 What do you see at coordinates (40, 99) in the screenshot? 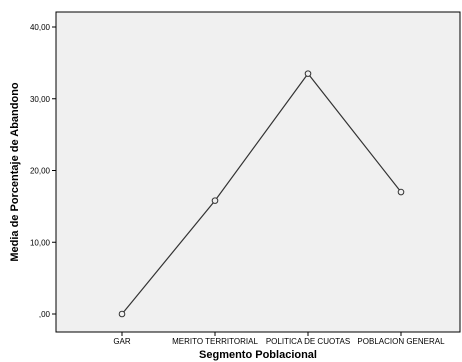
I see `y-tick-label: 30,00` at bounding box center [40, 99].